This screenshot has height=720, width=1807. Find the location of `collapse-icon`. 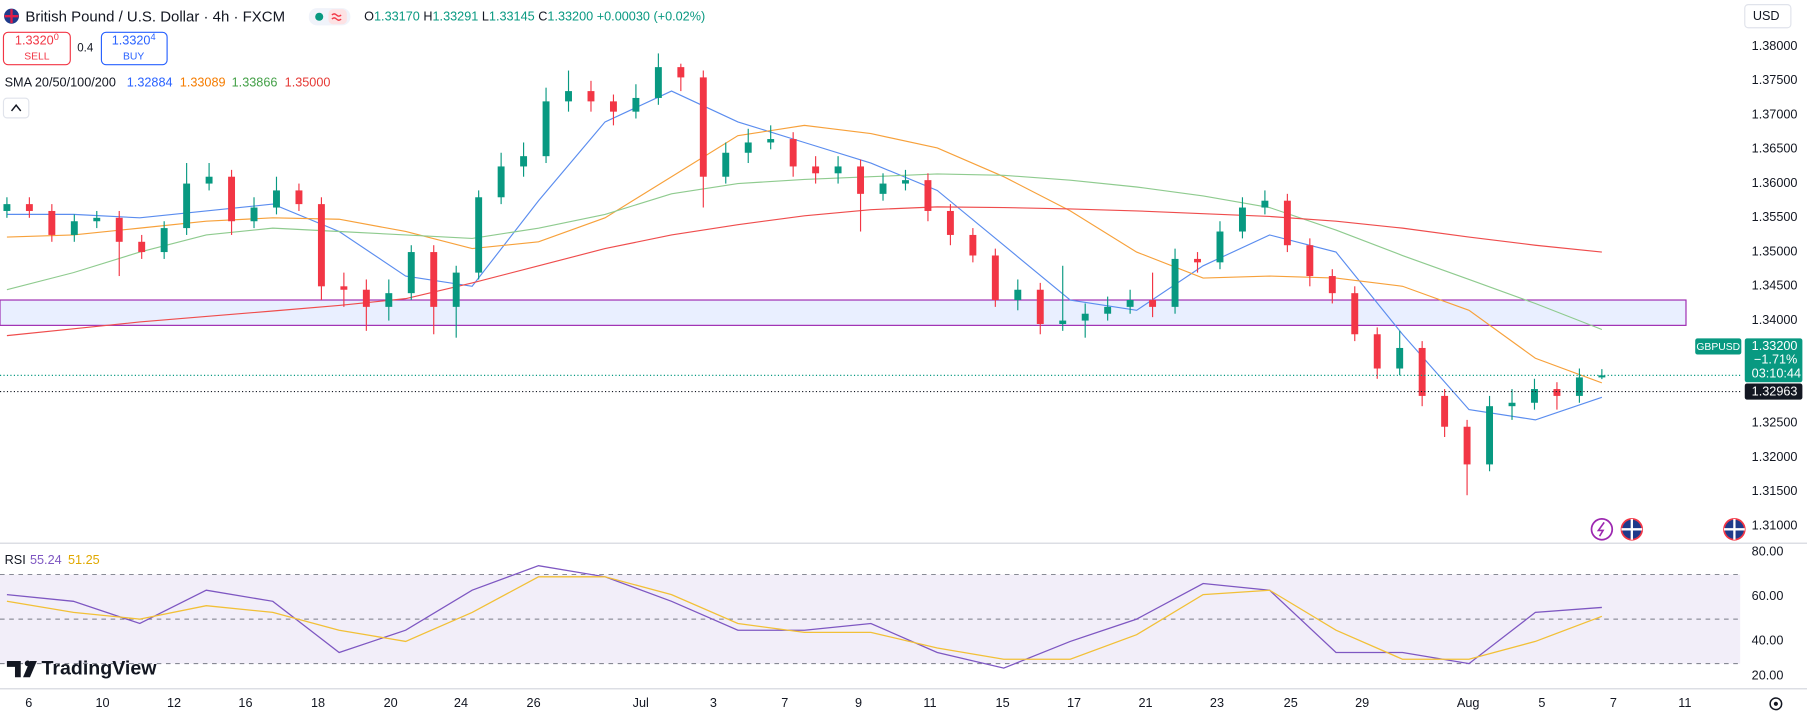

collapse-icon is located at coordinates (16, 107).